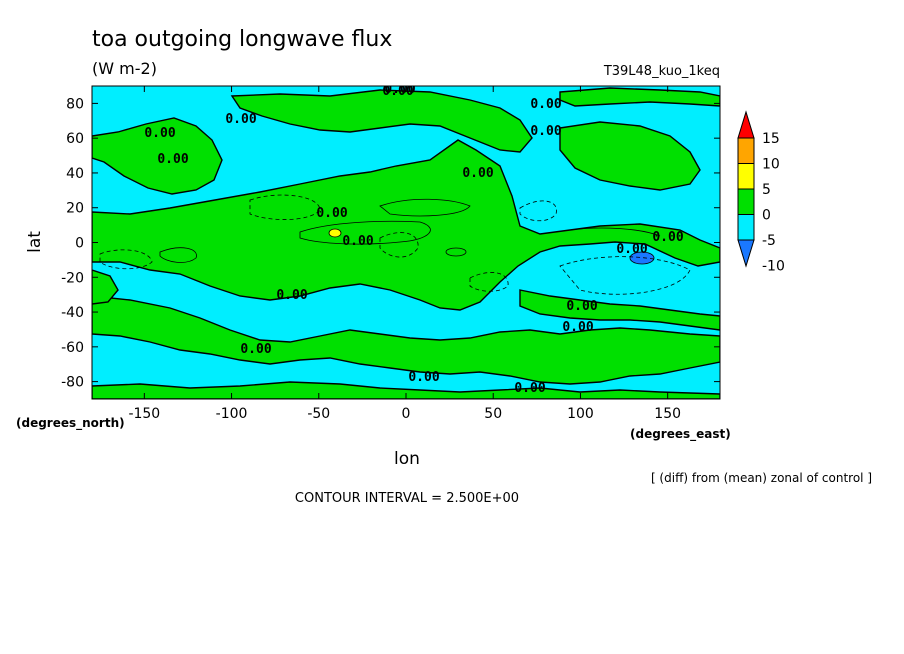  What do you see at coordinates (746, 124) in the screenshot?
I see `colorbar-max-triangle` at bounding box center [746, 124].